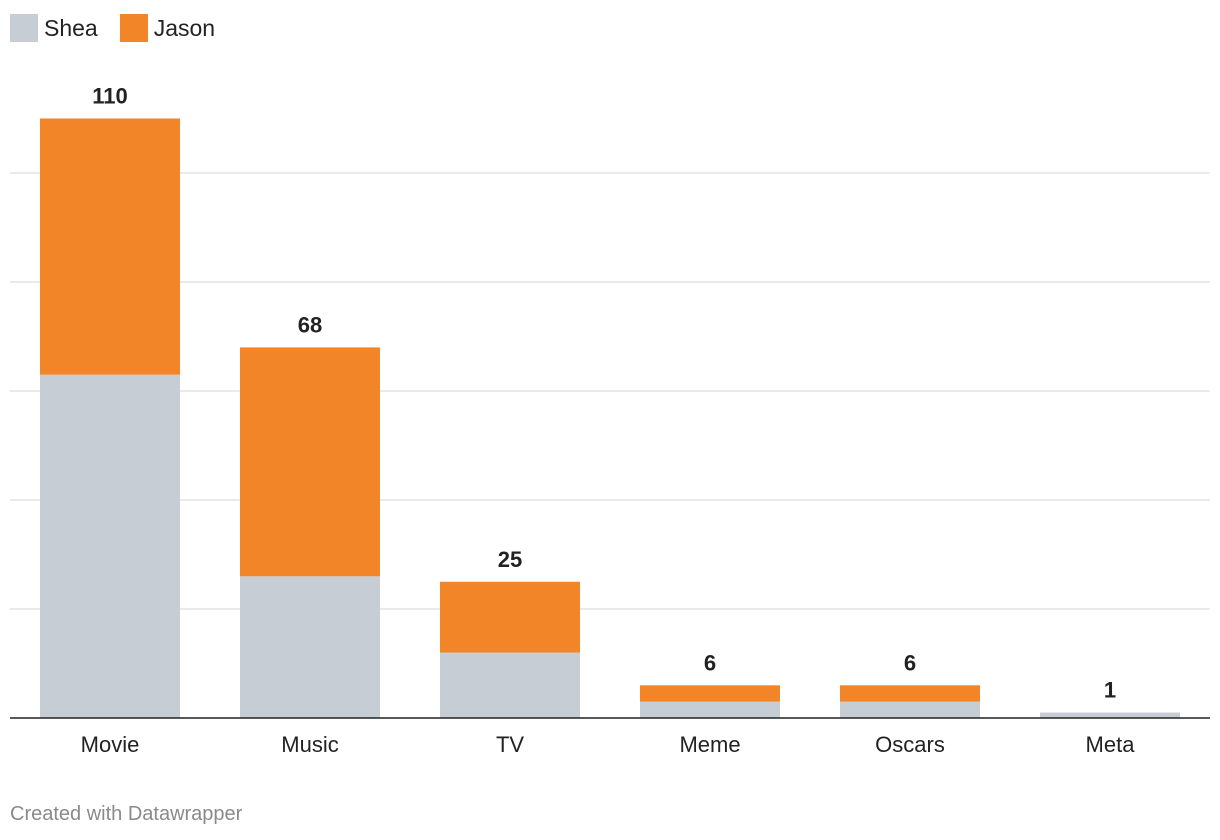  I want to click on bar-jason-oscars, so click(910, 693).